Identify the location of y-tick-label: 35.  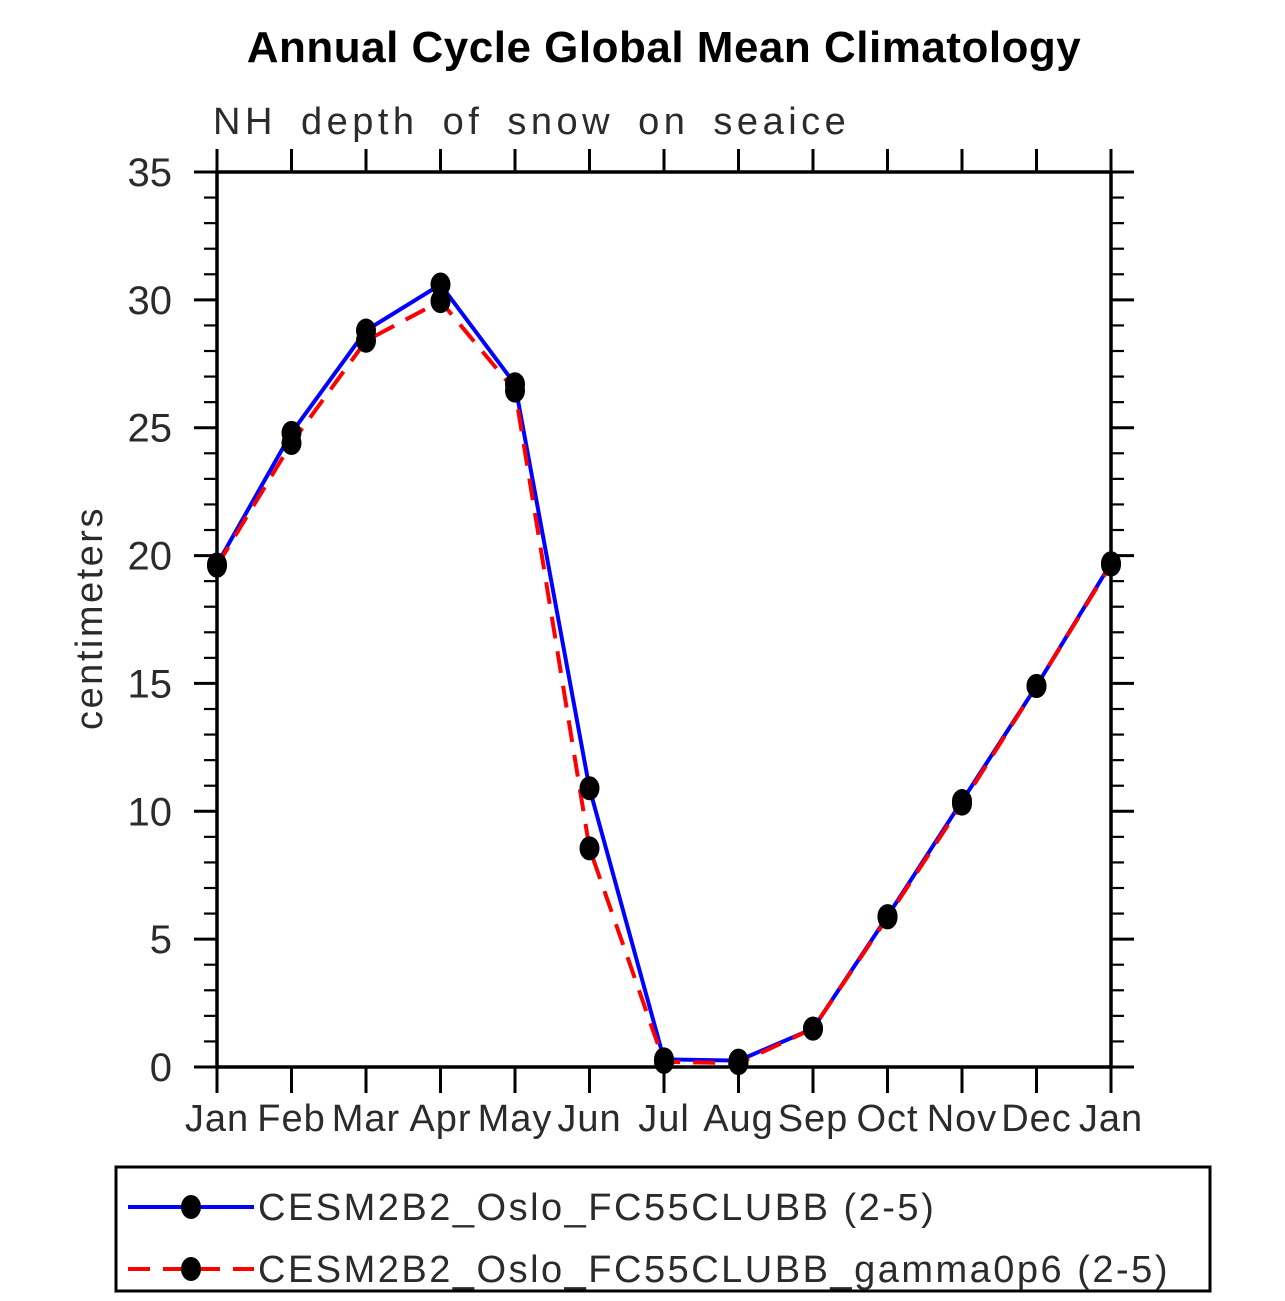
(150, 173).